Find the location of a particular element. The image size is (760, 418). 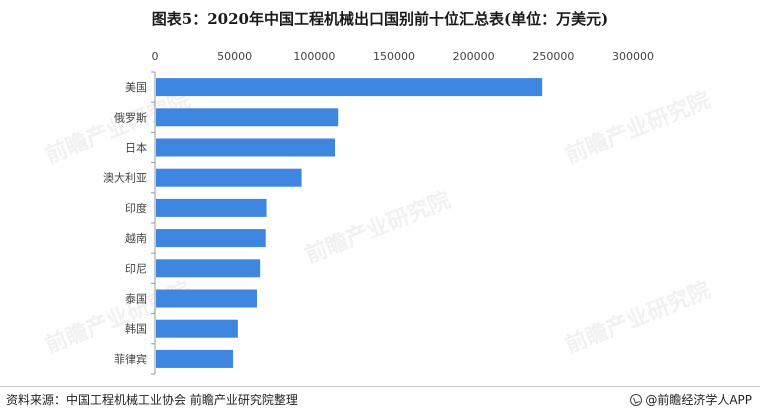

category-label: 越南 is located at coordinates (136, 238).